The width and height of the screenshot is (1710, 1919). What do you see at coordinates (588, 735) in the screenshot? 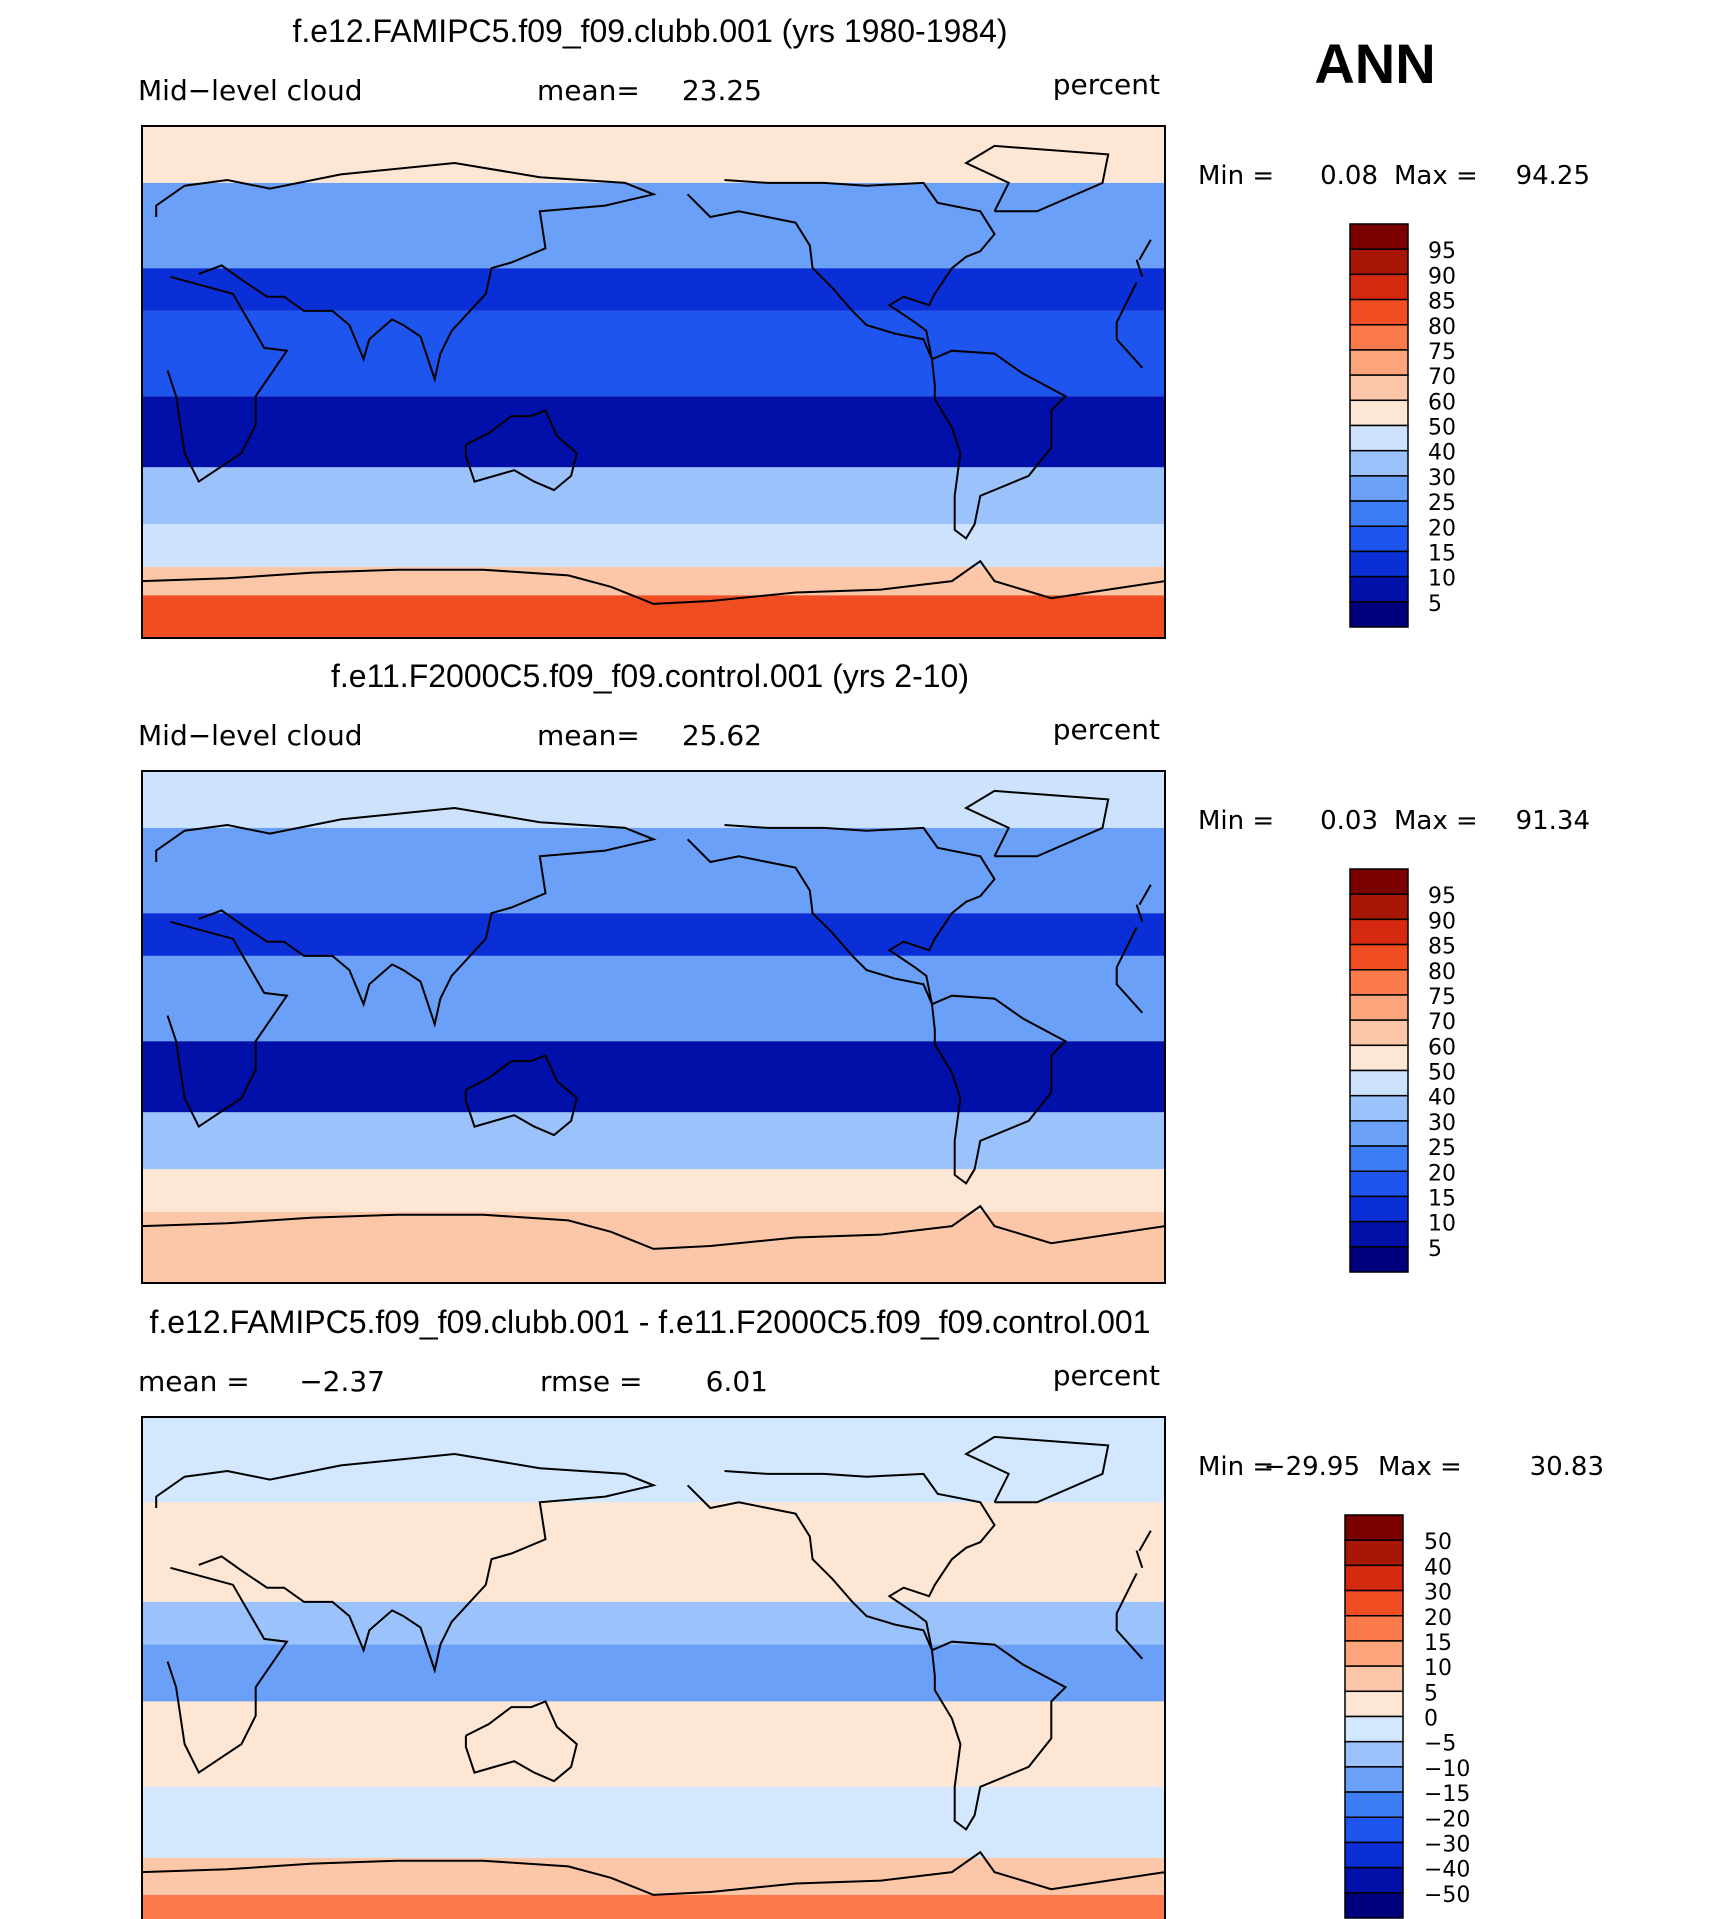
I see `panel-2-mean-label: mean=` at bounding box center [588, 735].